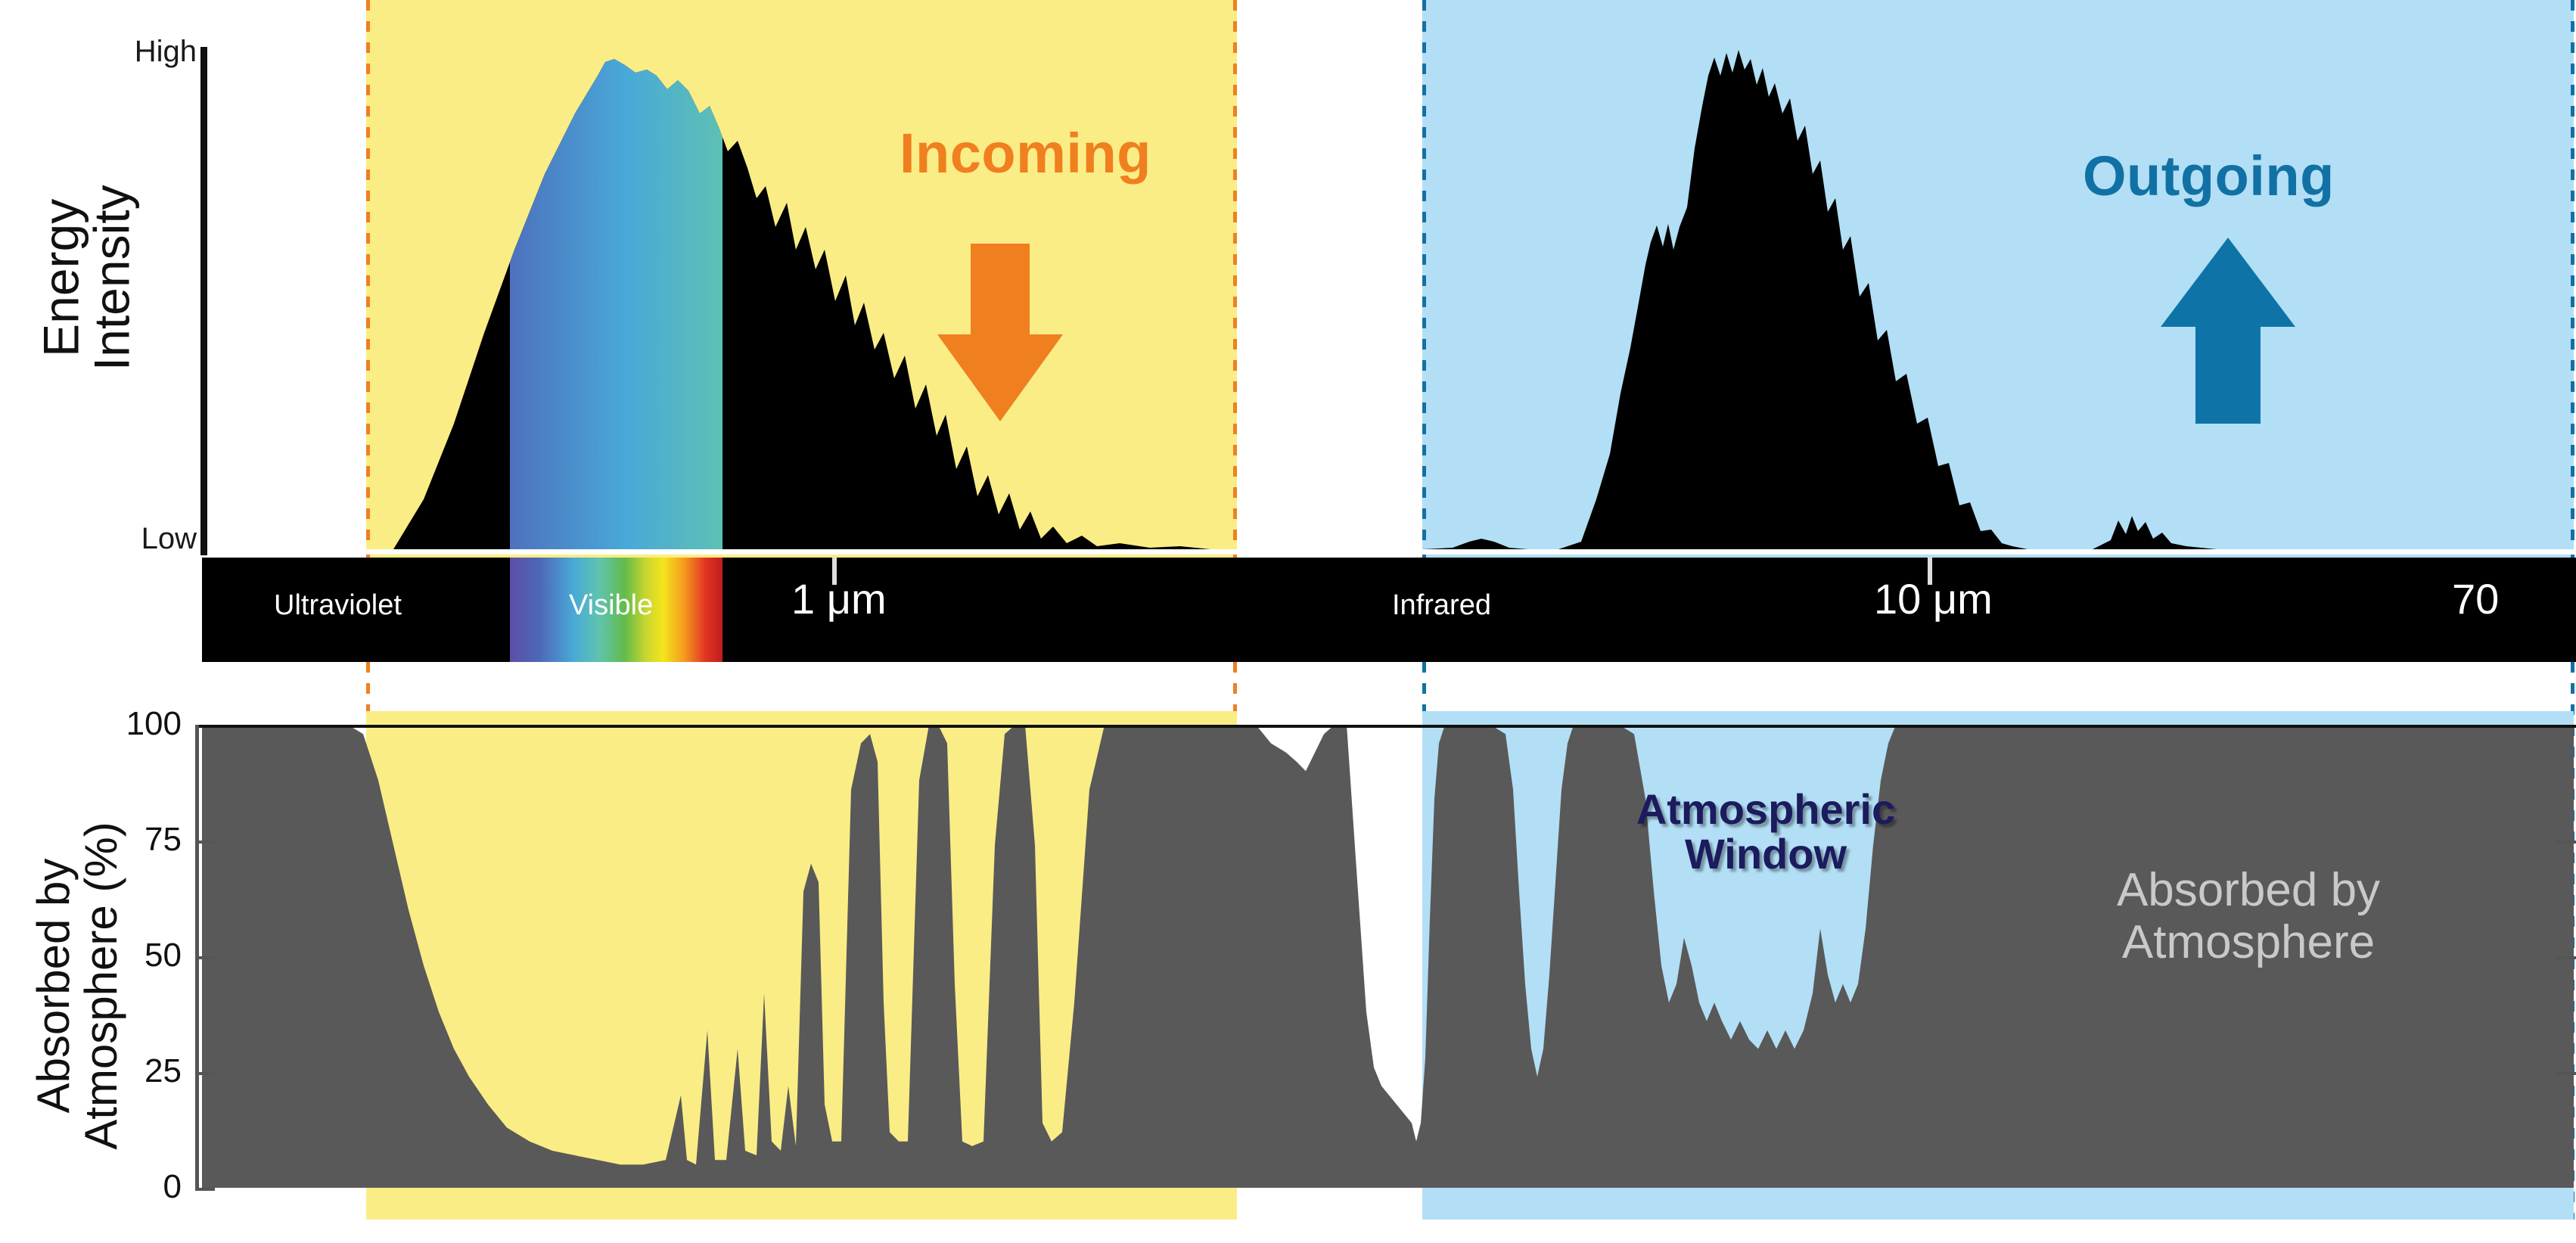 The width and height of the screenshot is (2576, 1243). Describe the element at coordinates (839, 599) in the screenshot. I see `label-1um: 1 μm` at that location.